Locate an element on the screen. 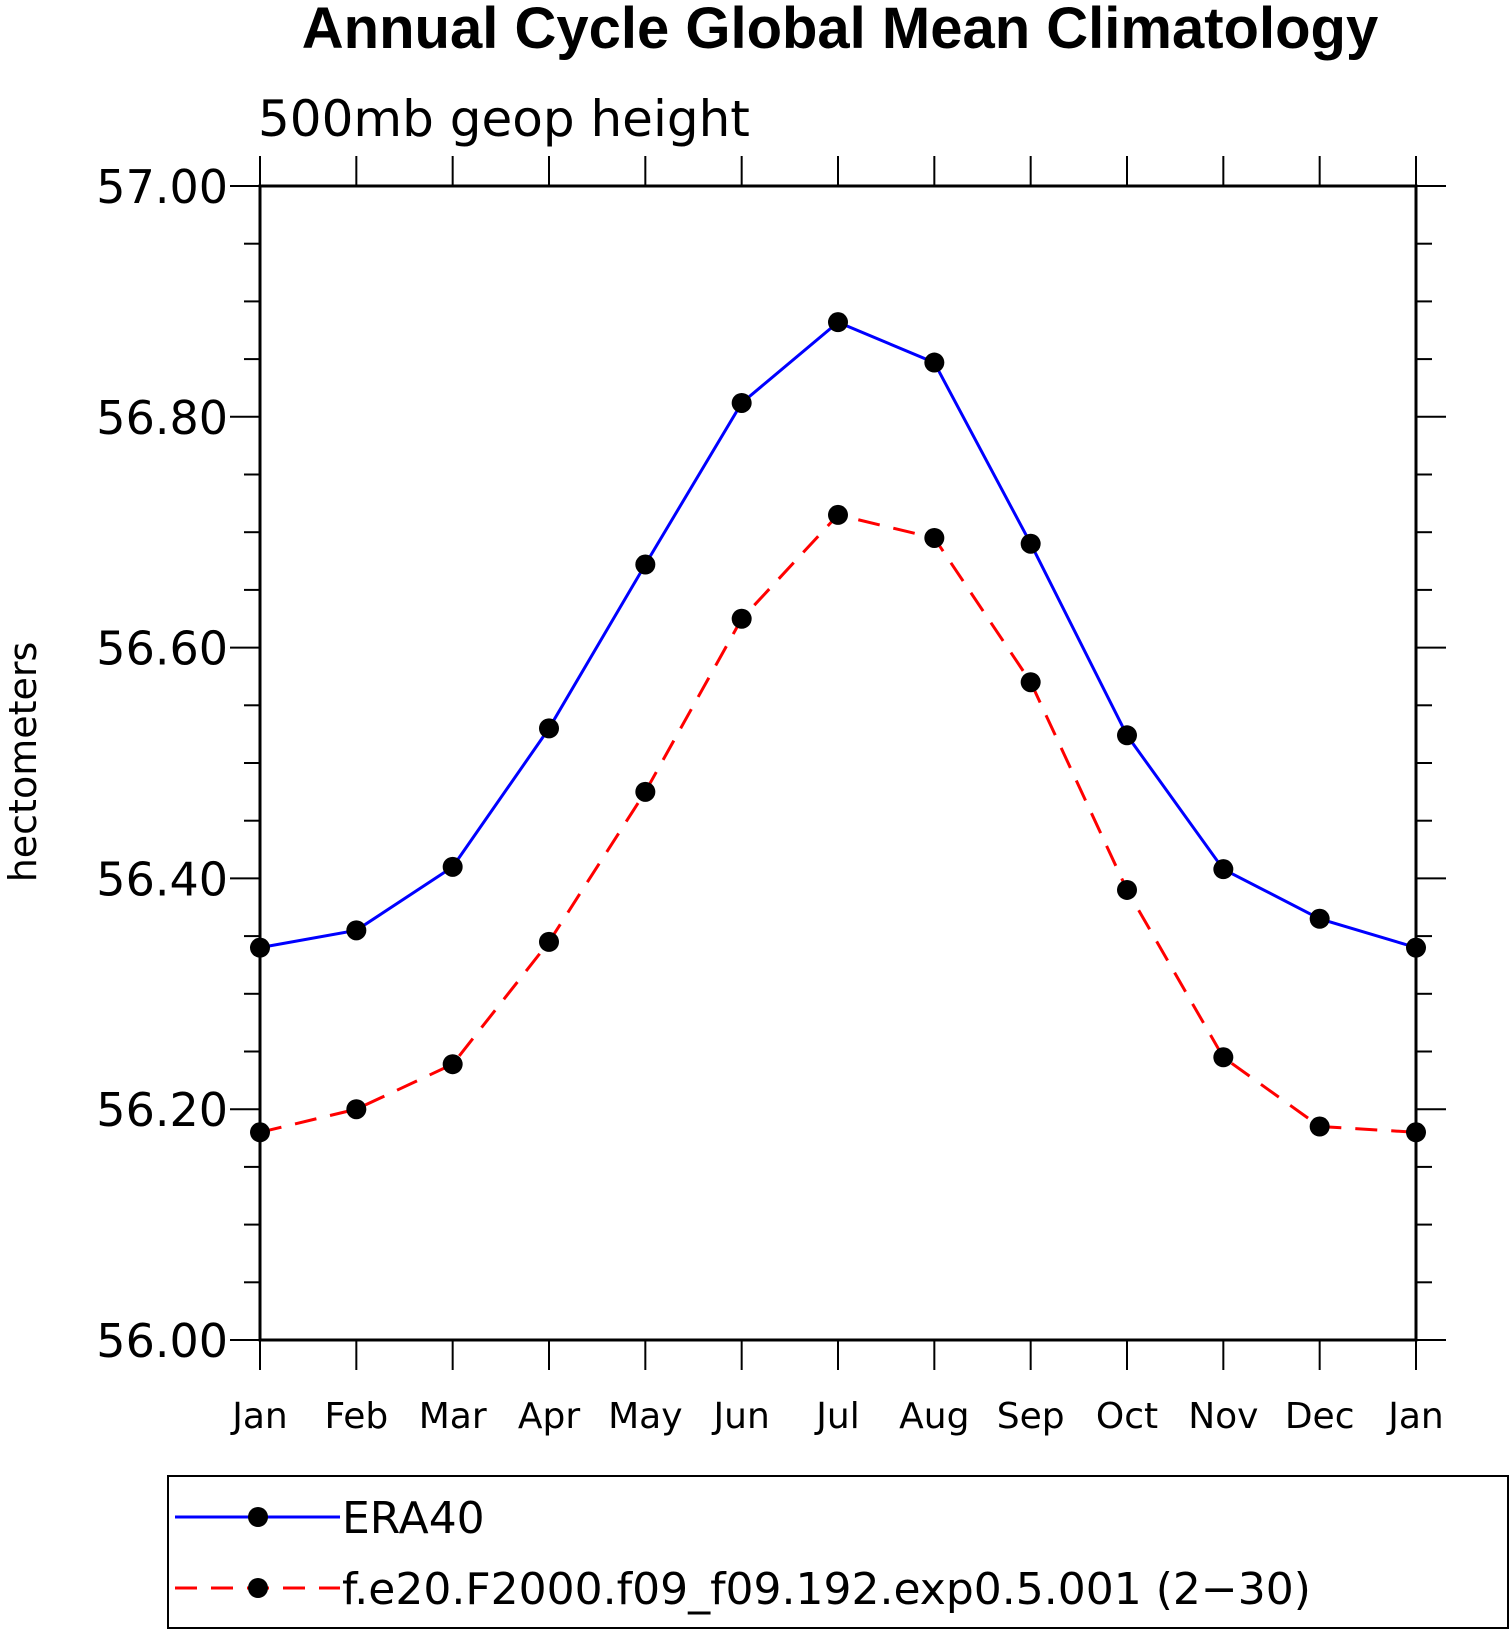  x-tick-label: Dec is located at coordinates (1320, 1416).